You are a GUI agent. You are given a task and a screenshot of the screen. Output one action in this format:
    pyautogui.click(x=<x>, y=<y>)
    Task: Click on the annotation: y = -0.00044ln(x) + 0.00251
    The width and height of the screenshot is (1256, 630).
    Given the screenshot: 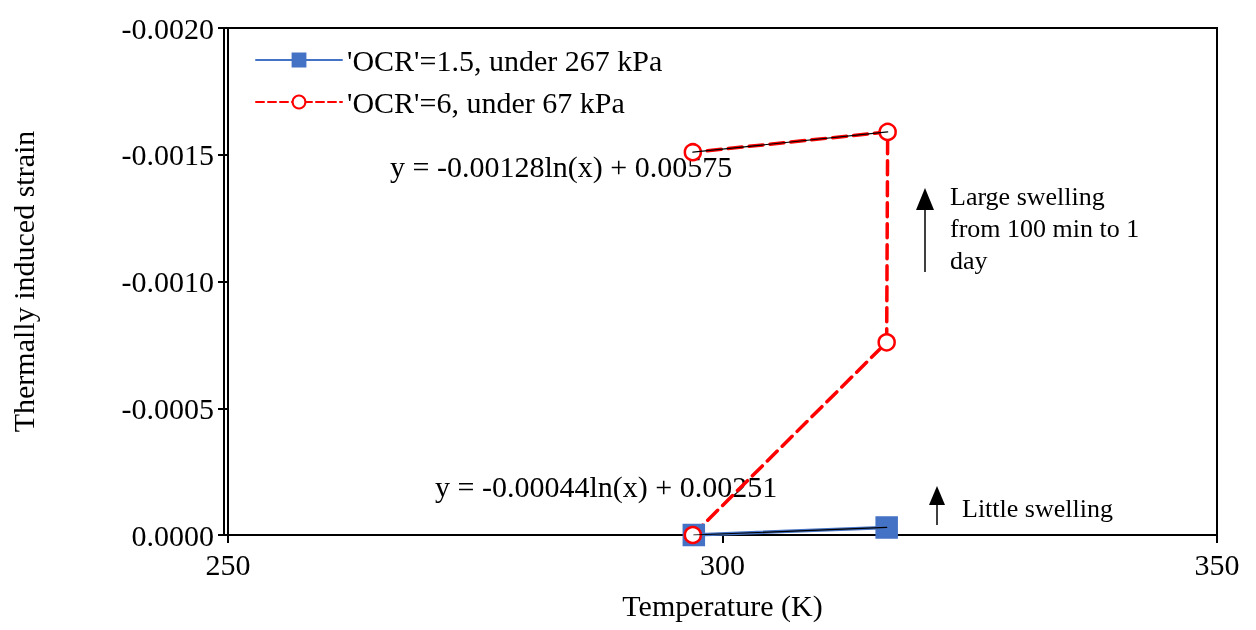 What is the action you would take?
    pyautogui.click(x=606, y=486)
    